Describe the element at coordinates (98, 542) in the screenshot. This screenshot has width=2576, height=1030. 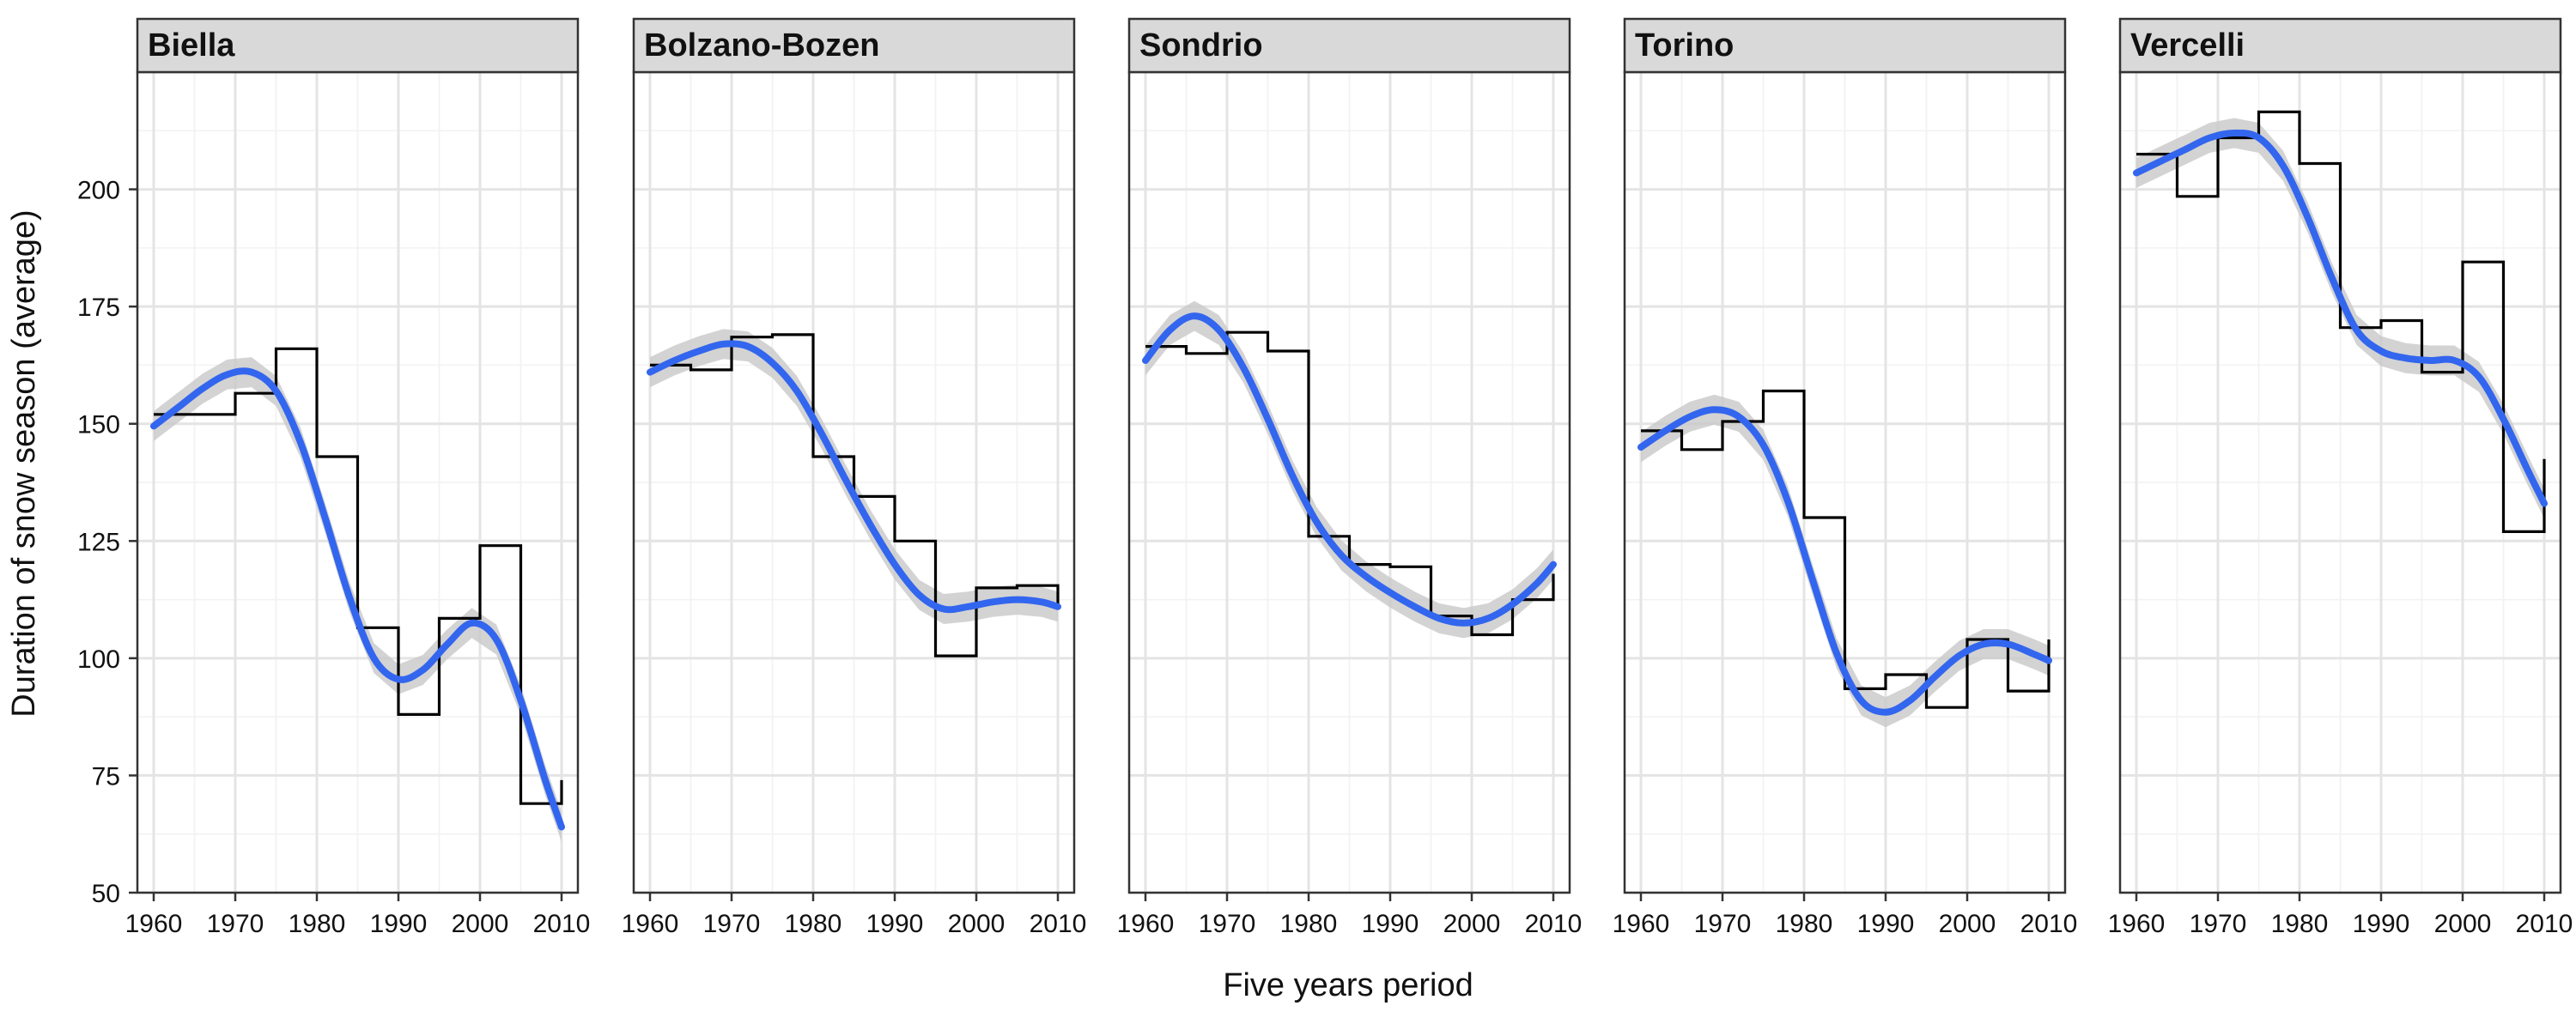
I see `y-tick-label: 125` at that location.